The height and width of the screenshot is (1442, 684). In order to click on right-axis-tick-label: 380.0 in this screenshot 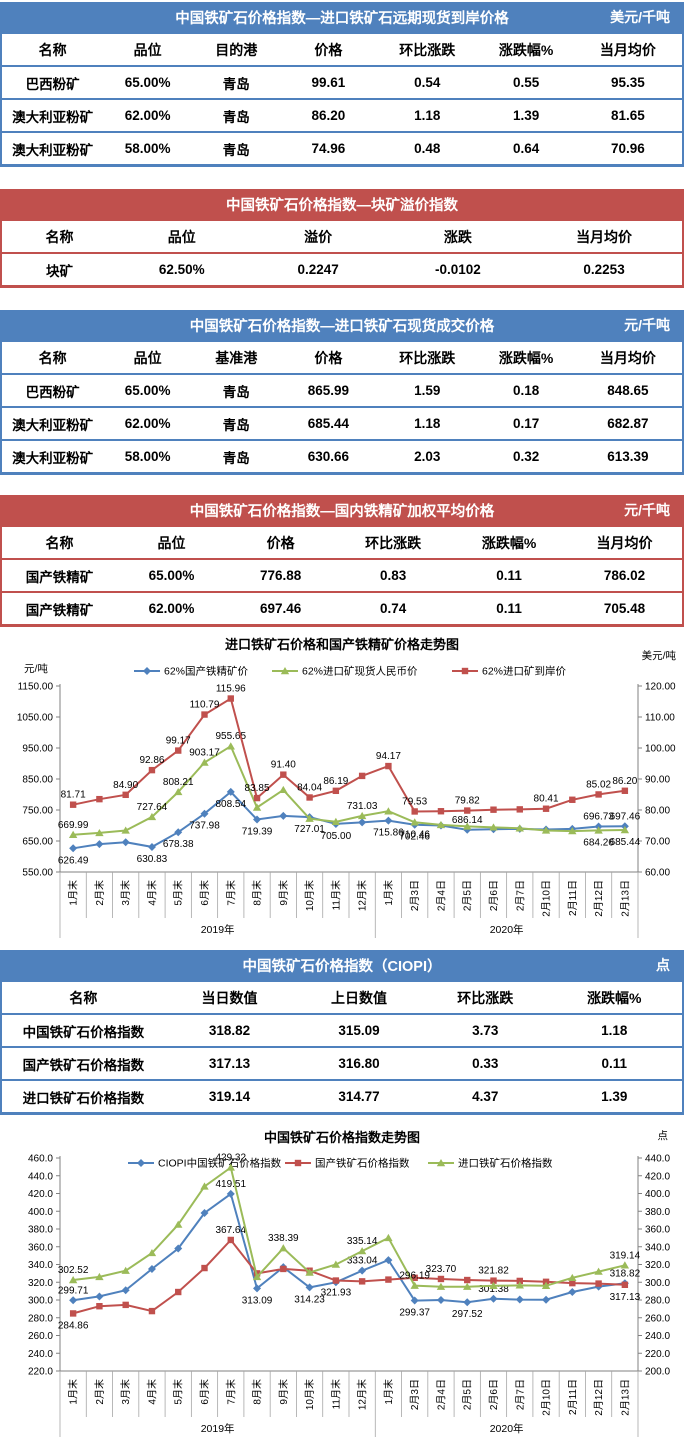, I will do `click(657, 1212)`.